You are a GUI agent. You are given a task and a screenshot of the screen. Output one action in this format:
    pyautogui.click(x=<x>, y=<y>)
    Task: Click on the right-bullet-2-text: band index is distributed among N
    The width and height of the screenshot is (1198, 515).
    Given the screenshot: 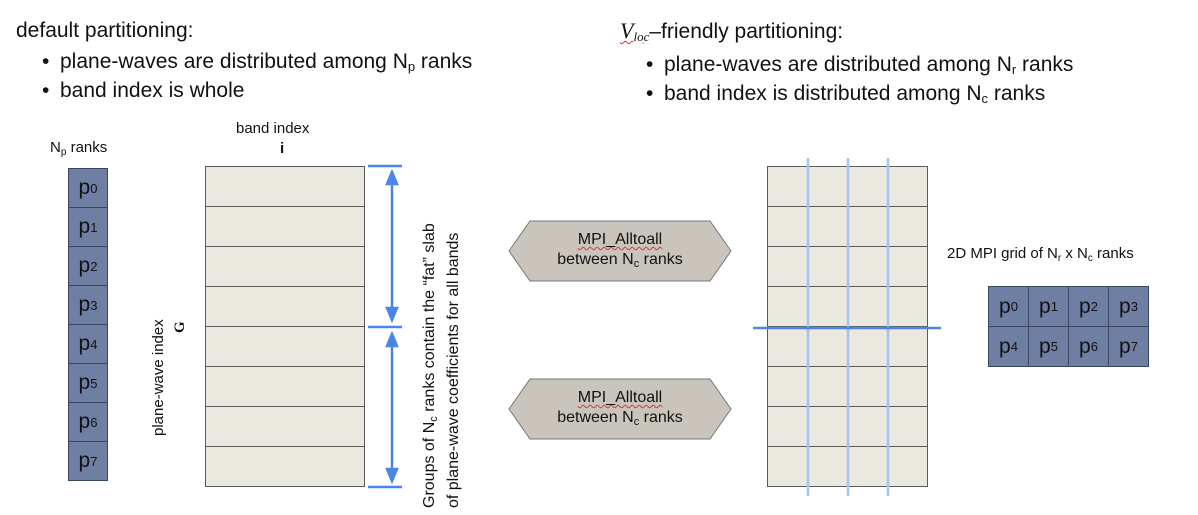 What is the action you would take?
    pyautogui.click(x=823, y=93)
    